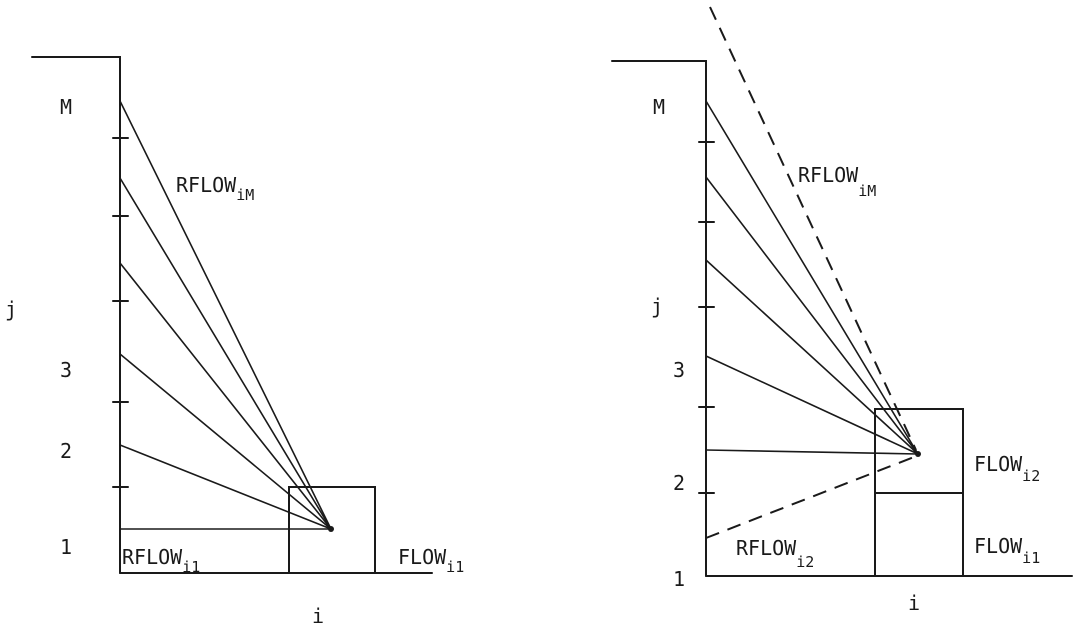 This screenshot has width=1074, height=629. What do you see at coordinates (76, 315) in the screenshot?
I see `left-wall` at bounding box center [76, 315].